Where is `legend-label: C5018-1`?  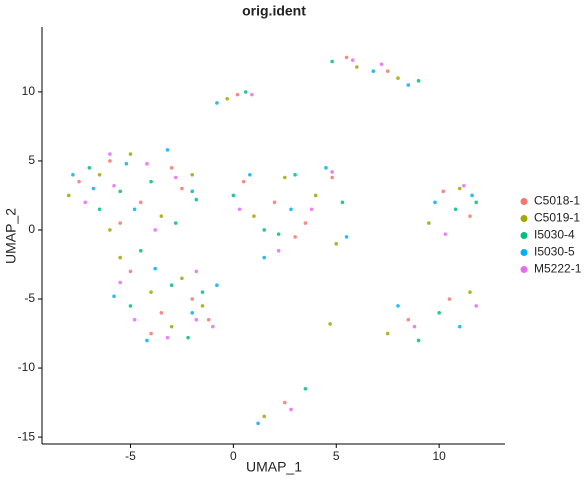
legend-label: C5018-1 is located at coordinates (557, 201).